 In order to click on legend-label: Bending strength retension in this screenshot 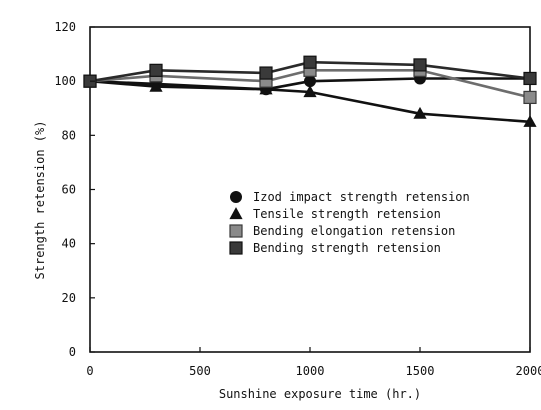, I will do `click(347, 248)`.